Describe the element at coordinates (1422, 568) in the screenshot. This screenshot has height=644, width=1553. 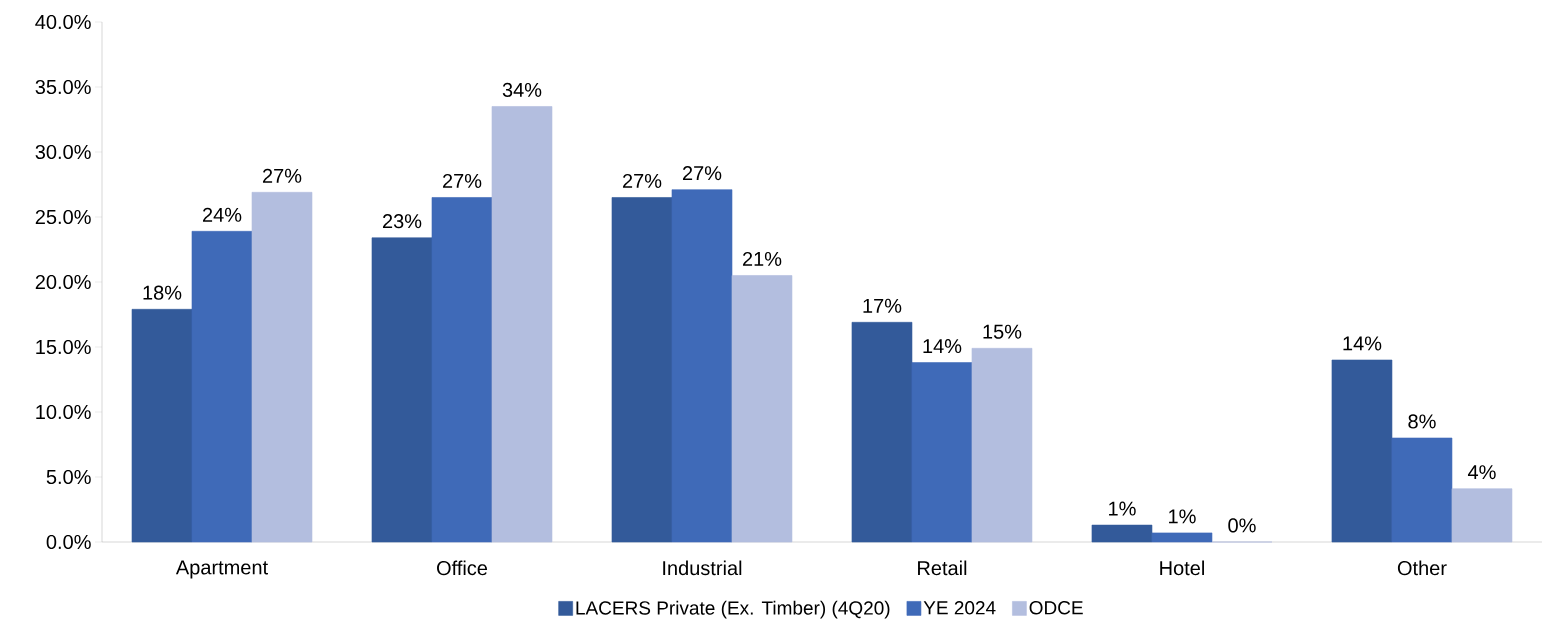
I see `x-tick-label: Other` at that location.